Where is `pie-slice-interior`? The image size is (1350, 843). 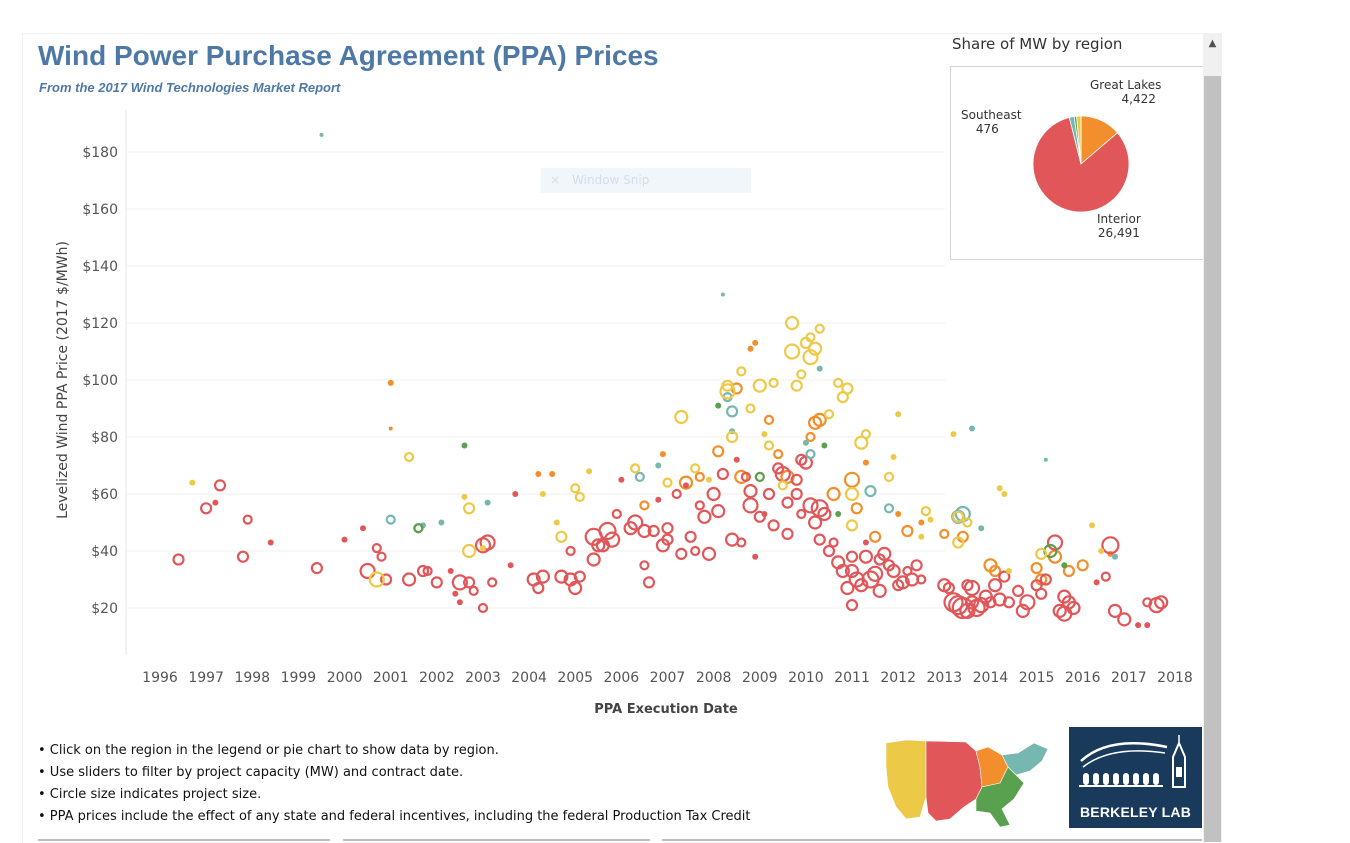
pie-slice-interior is located at coordinates (1081, 164).